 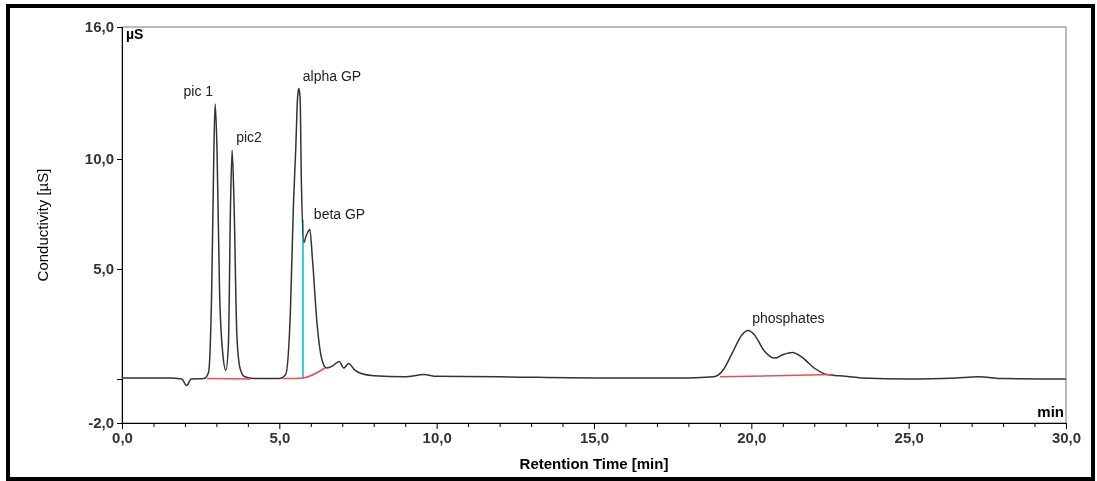 I want to click on x-tick-label: 30,0, so click(x=1066, y=437).